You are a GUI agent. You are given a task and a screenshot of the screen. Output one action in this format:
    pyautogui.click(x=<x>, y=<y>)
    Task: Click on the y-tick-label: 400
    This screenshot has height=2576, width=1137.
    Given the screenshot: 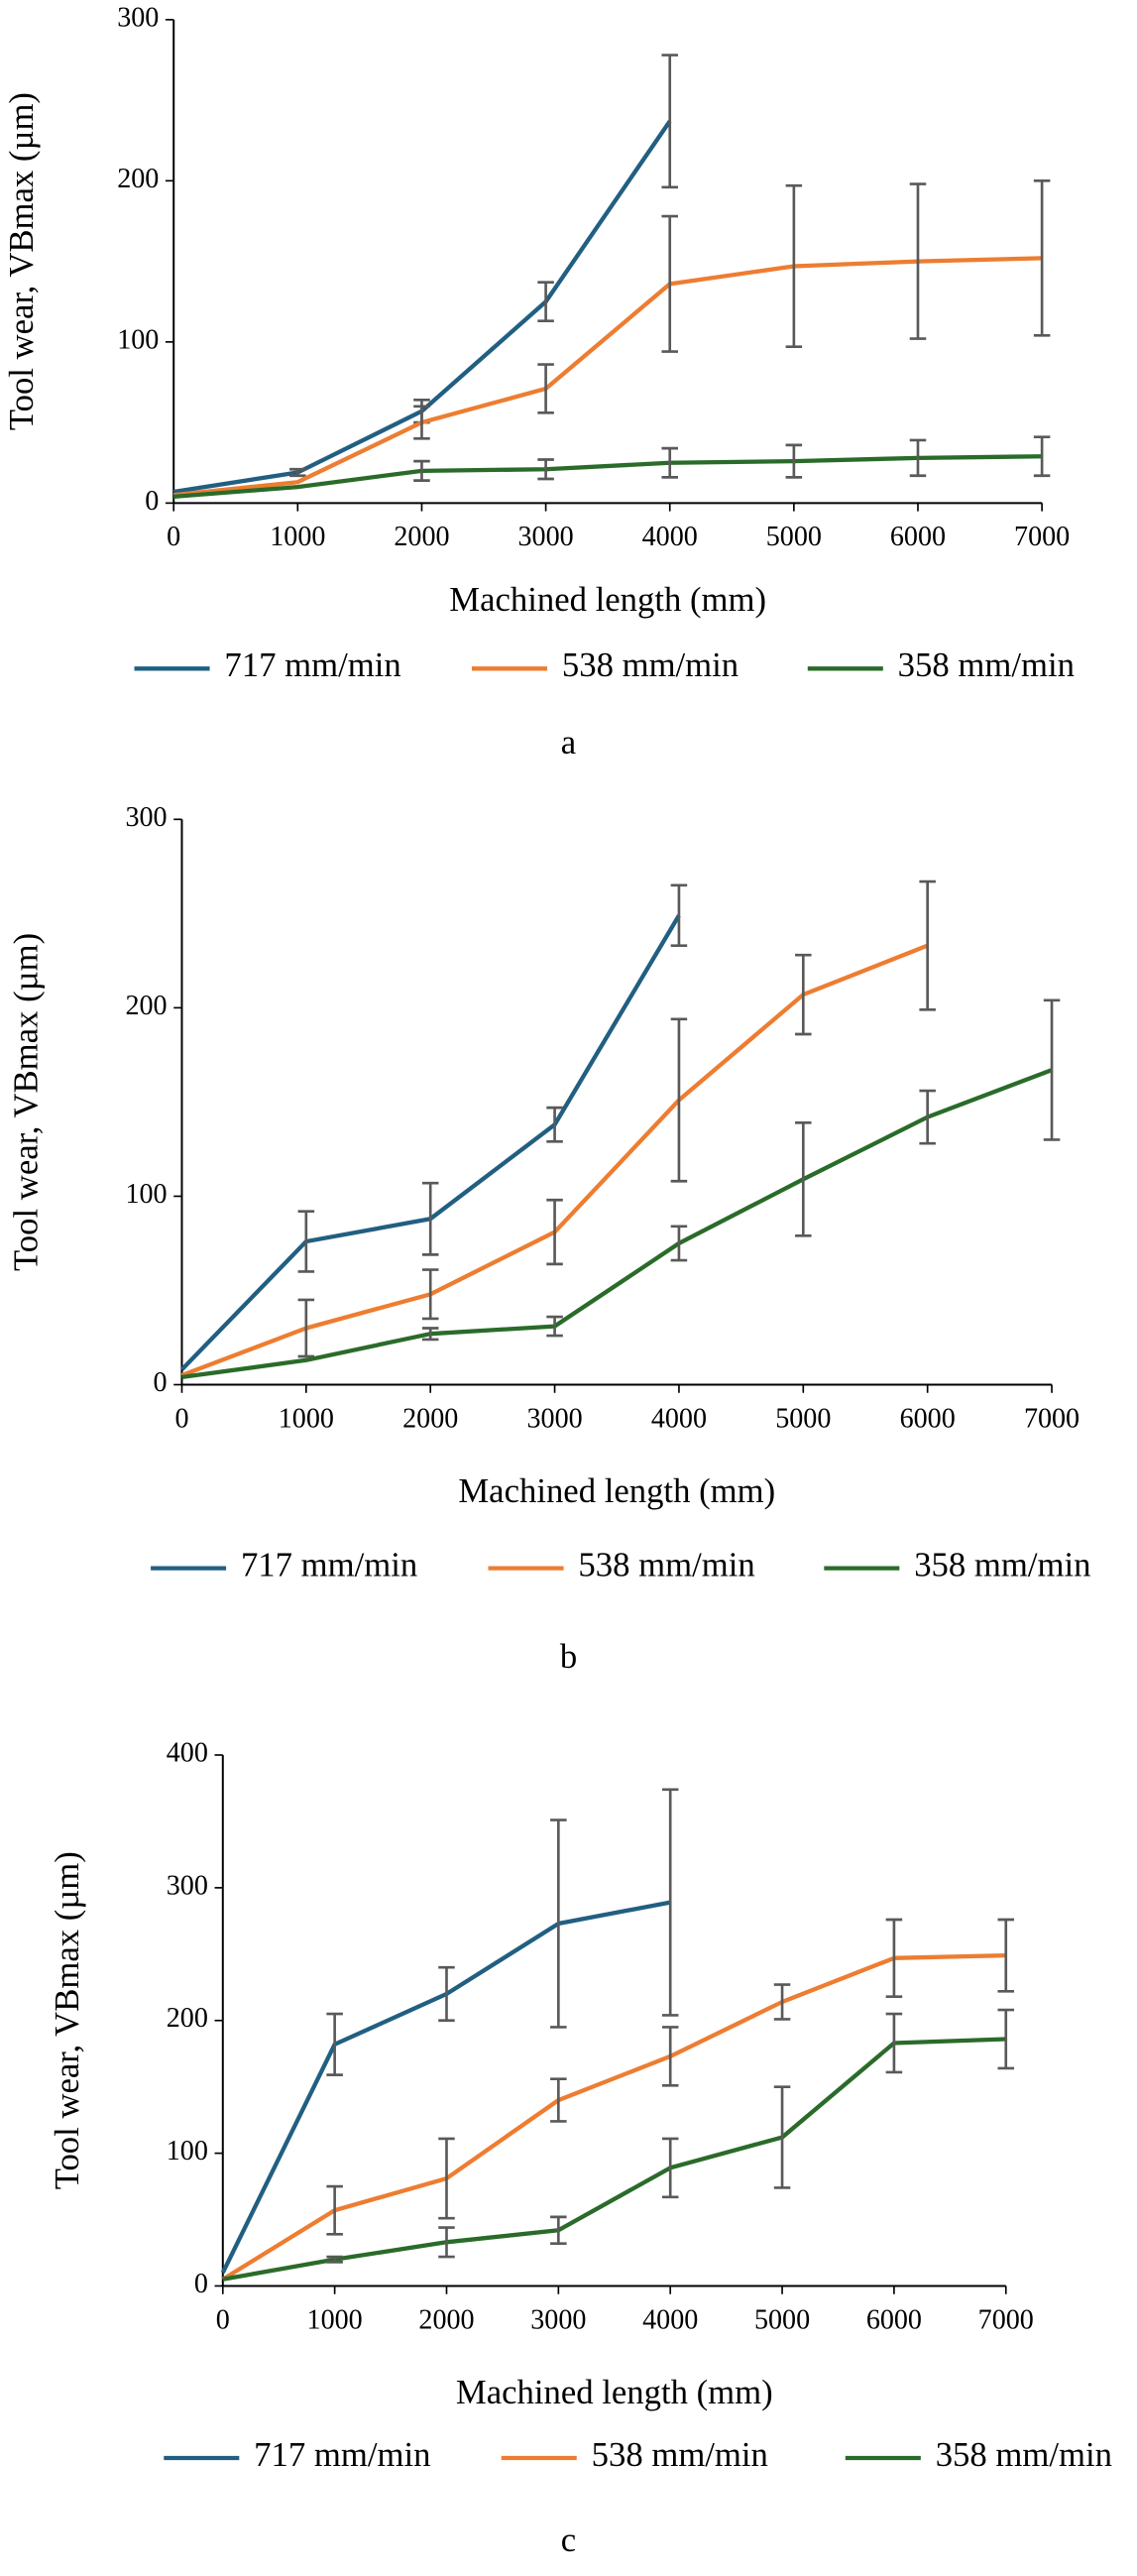 What is the action you would take?
    pyautogui.click(x=187, y=1753)
    